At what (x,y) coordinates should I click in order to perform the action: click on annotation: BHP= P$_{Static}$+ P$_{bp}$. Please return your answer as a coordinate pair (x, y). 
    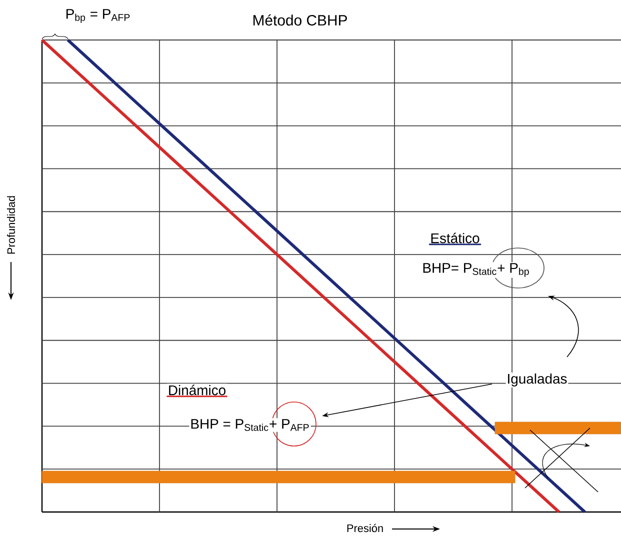
    Looking at the image, I should click on (476, 270).